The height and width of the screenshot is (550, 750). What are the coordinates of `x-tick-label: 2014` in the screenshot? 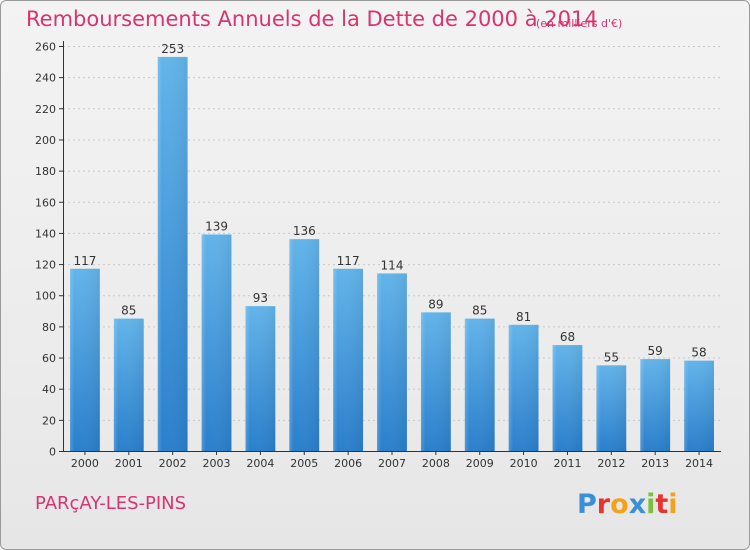 It's located at (699, 463).